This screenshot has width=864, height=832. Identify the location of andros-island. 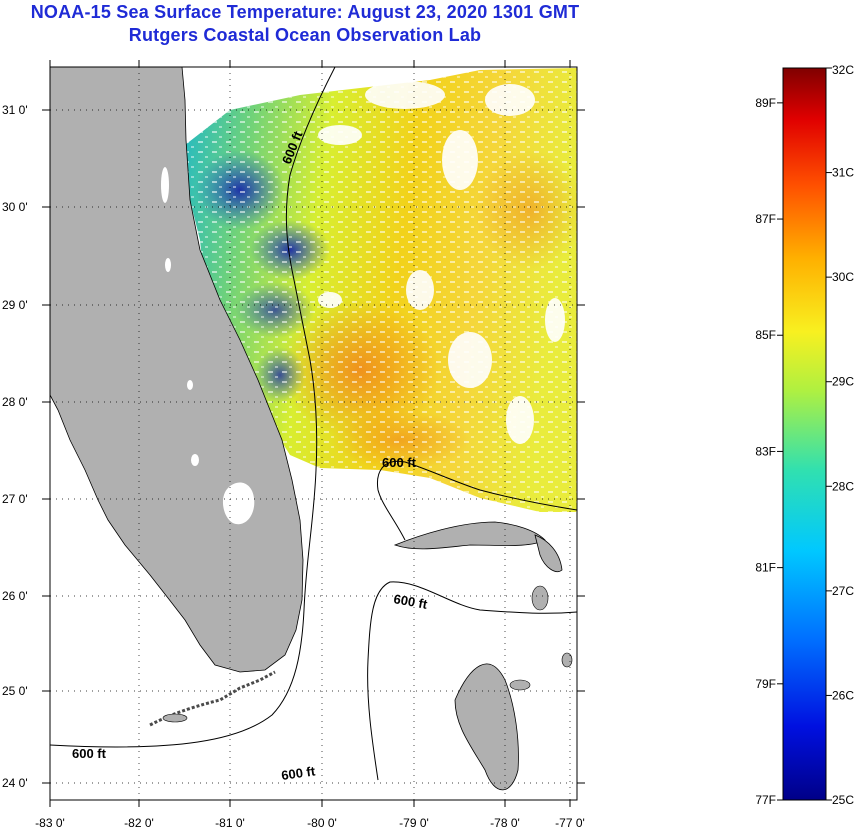
(486, 727).